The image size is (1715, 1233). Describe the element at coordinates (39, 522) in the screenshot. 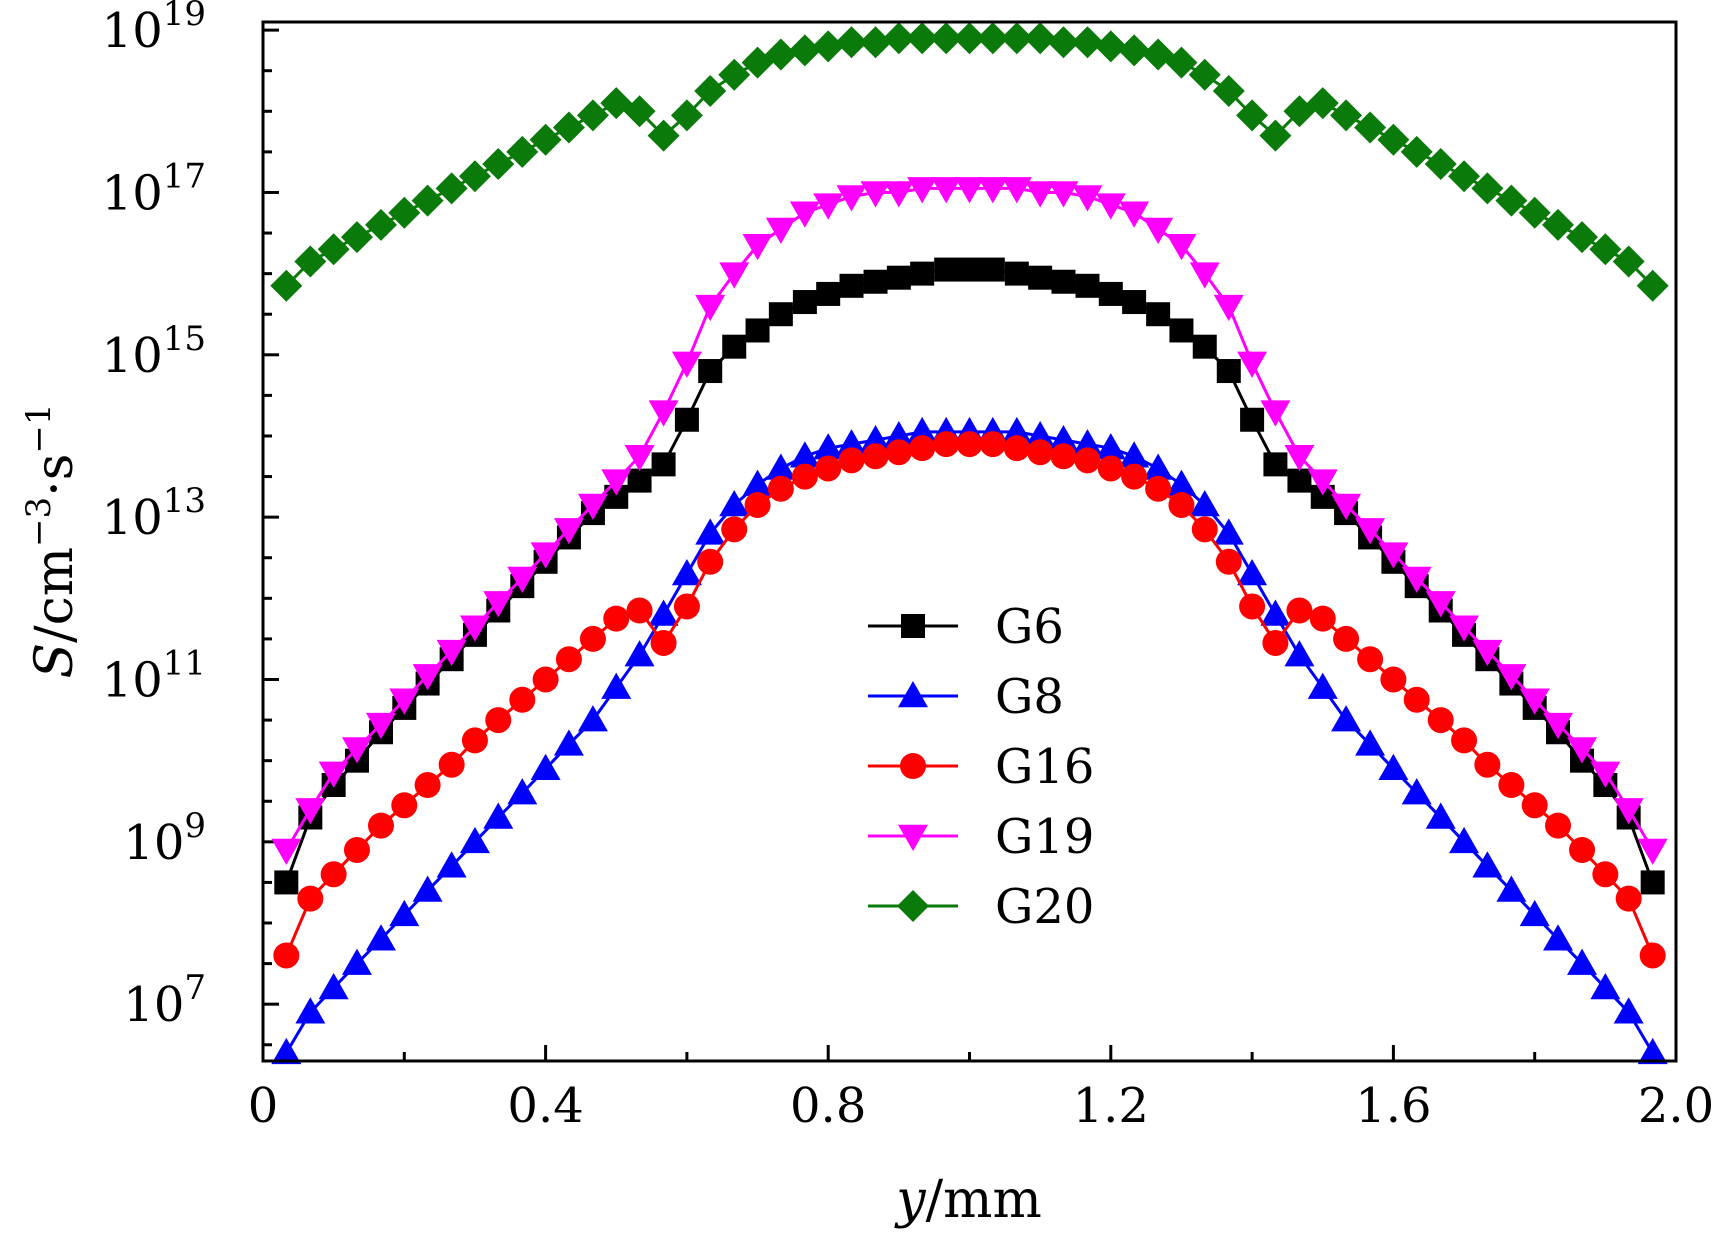

I see `y-axis-title-exp1: −3` at that location.